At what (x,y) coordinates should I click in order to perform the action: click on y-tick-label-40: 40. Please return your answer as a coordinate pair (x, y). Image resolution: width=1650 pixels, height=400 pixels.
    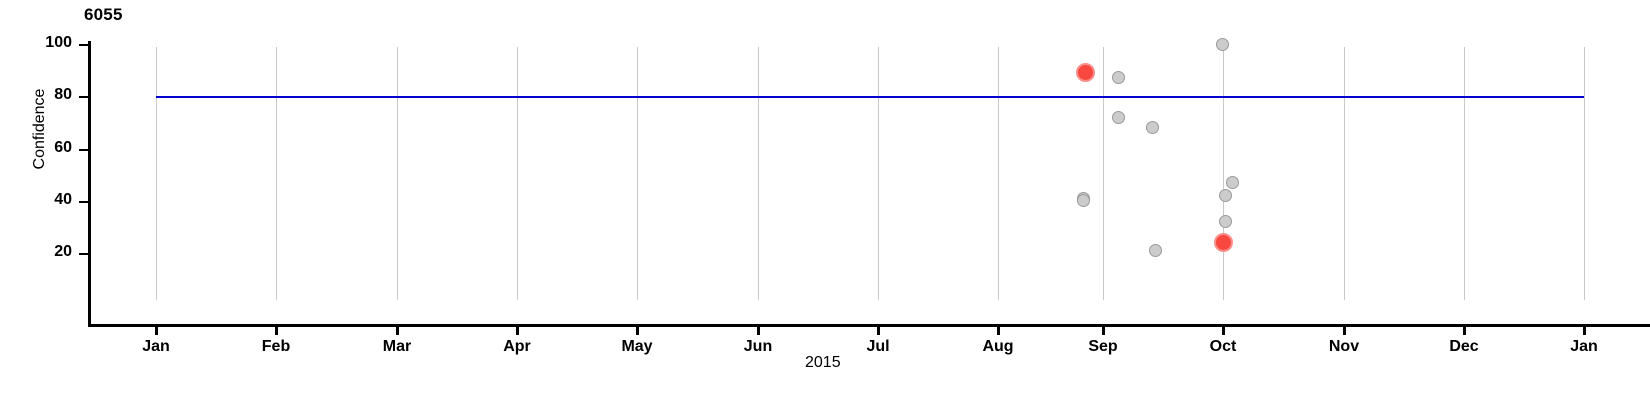
    Looking at the image, I should click on (63, 199).